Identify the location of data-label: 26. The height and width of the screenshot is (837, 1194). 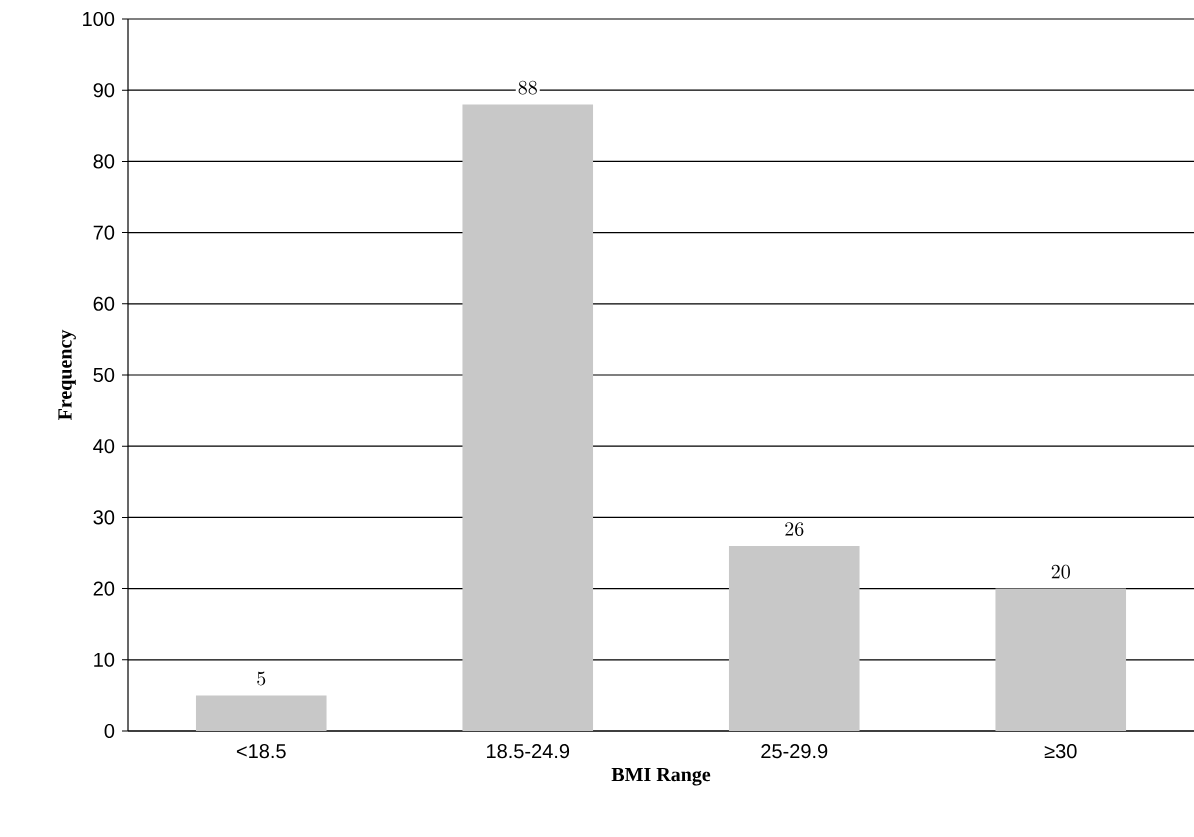
(794, 529).